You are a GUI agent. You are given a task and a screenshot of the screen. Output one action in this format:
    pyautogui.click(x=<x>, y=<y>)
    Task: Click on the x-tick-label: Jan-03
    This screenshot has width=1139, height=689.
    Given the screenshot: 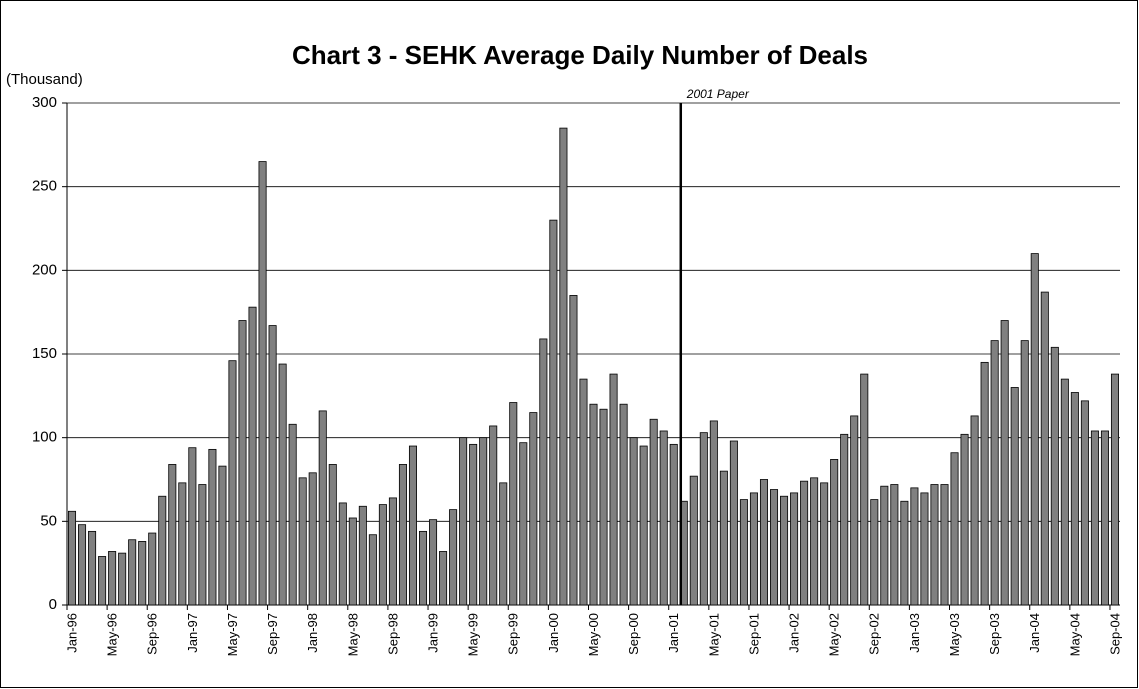 What is the action you would take?
    pyautogui.click(x=914, y=633)
    